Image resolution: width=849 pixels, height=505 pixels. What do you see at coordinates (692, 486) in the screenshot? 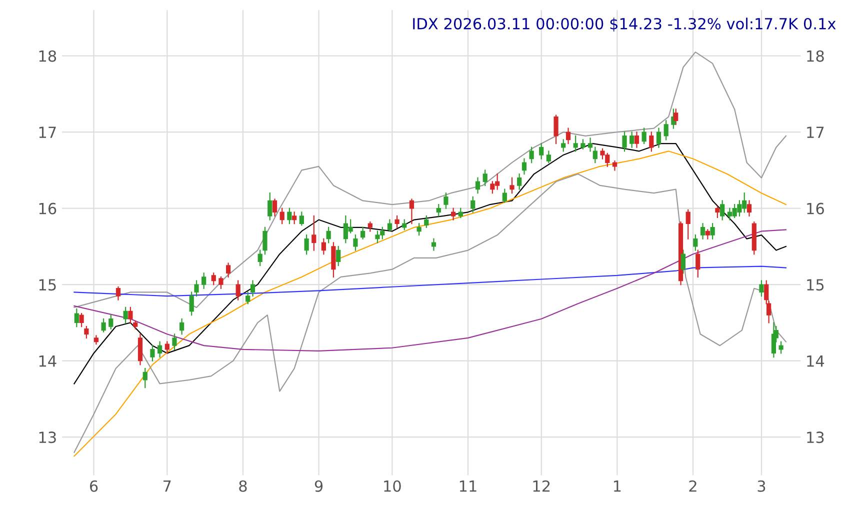
I see `x-tick-label: 2` at bounding box center [692, 486].